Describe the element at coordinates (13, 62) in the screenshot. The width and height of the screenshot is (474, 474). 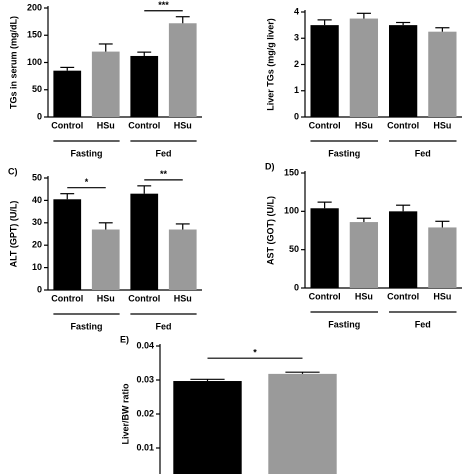
I see `y-axis-label: TGs in serum (mg/dL)` at that location.